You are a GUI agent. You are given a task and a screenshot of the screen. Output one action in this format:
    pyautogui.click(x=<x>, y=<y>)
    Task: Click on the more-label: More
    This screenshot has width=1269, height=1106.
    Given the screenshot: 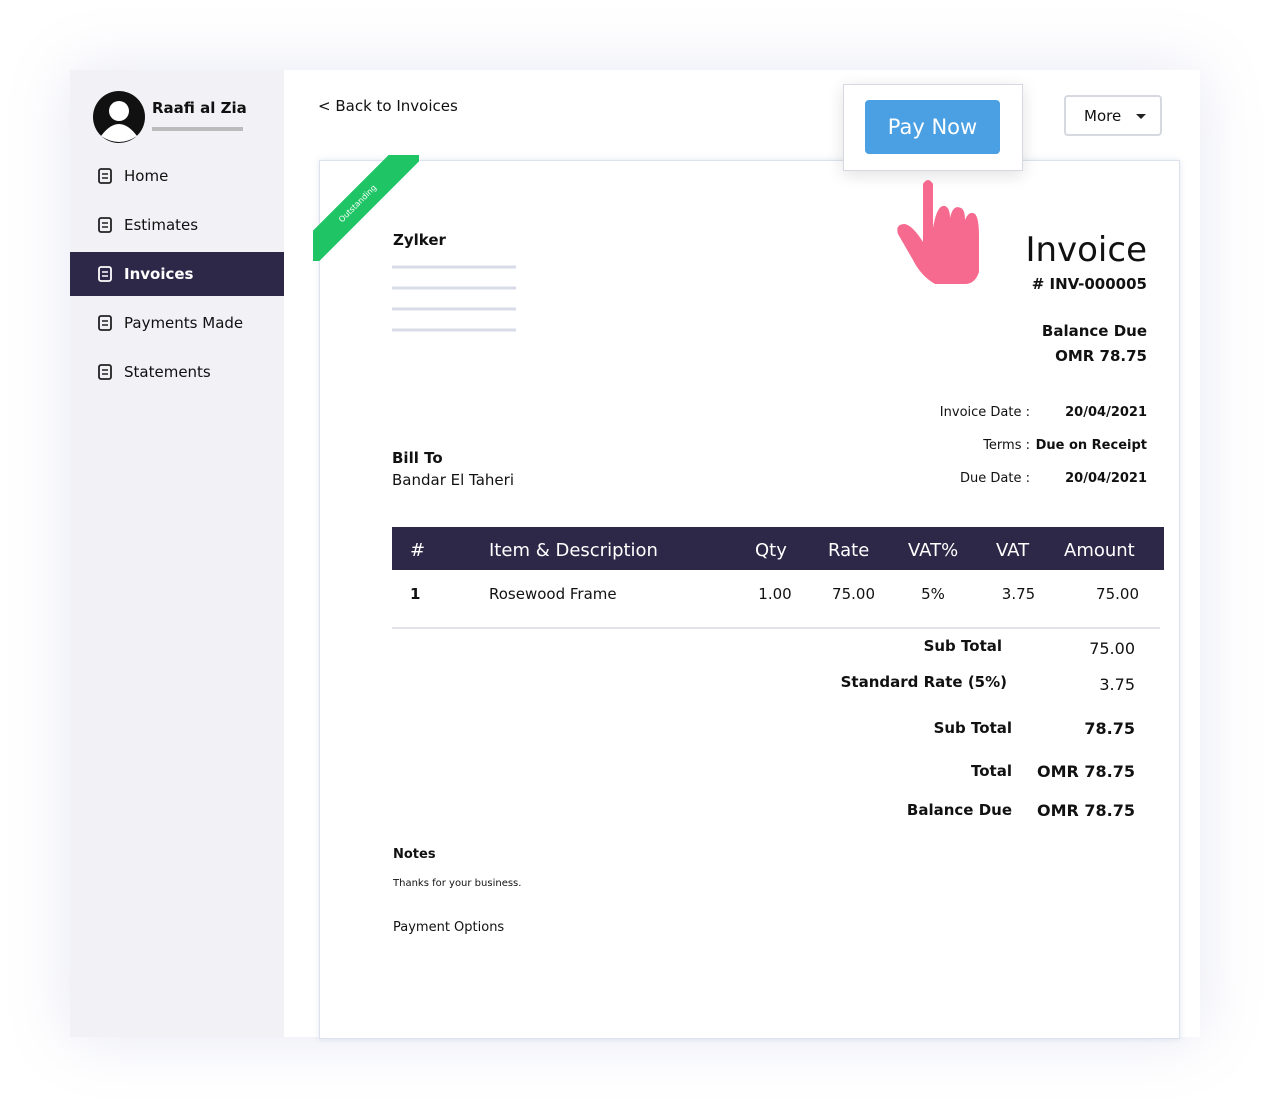 What is the action you would take?
    pyautogui.click(x=1103, y=115)
    